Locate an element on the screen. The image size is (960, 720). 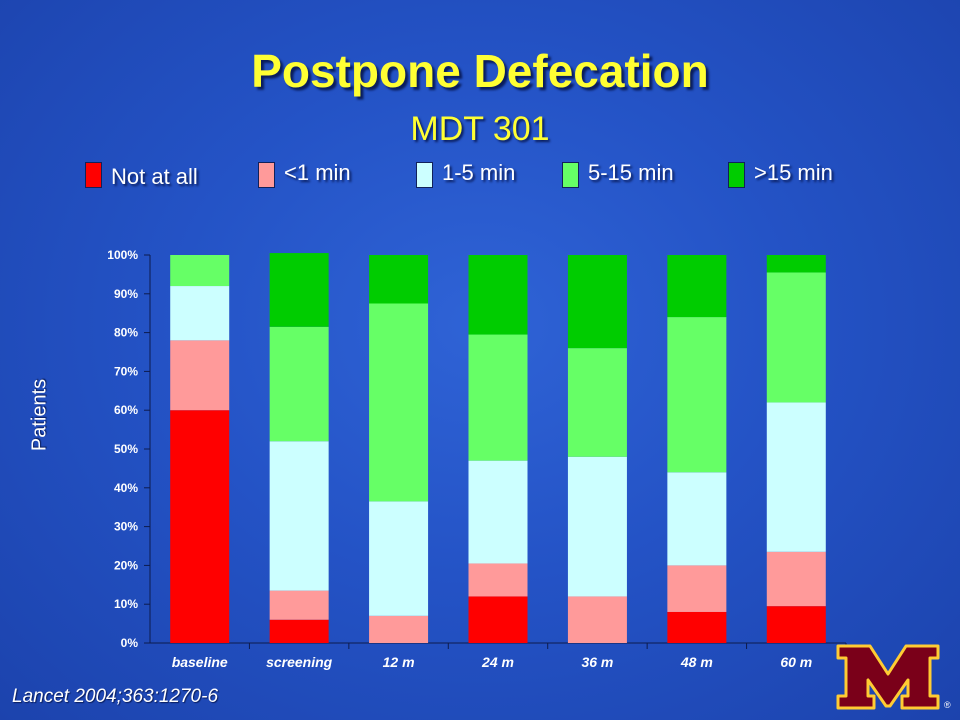
y-tick-label: 0% is located at coordinates (130, 643).